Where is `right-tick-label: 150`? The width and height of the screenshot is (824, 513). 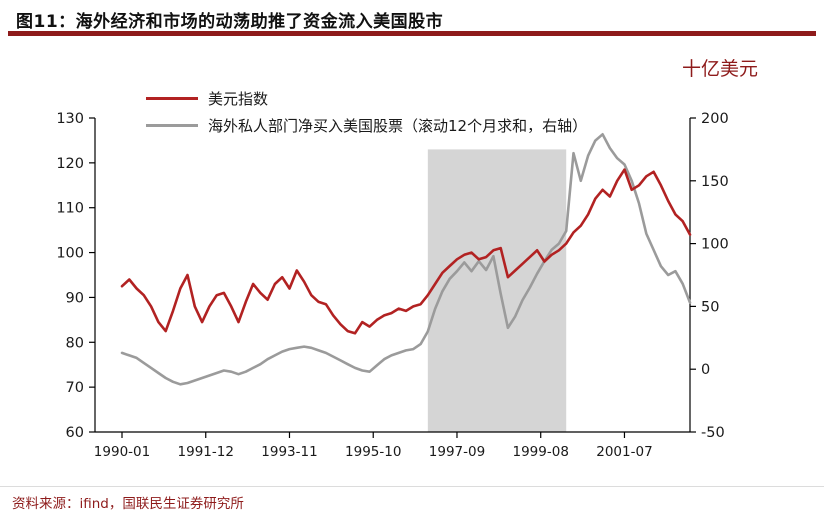
right-tick-label: 150 is located at coordinates (715, 182).